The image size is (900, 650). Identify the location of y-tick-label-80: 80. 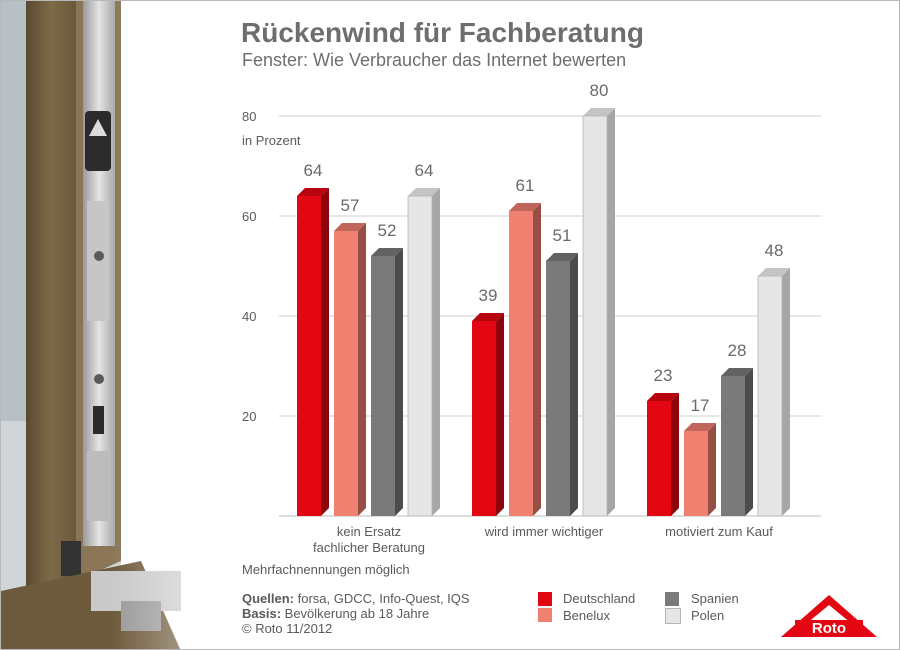
(249, 116).